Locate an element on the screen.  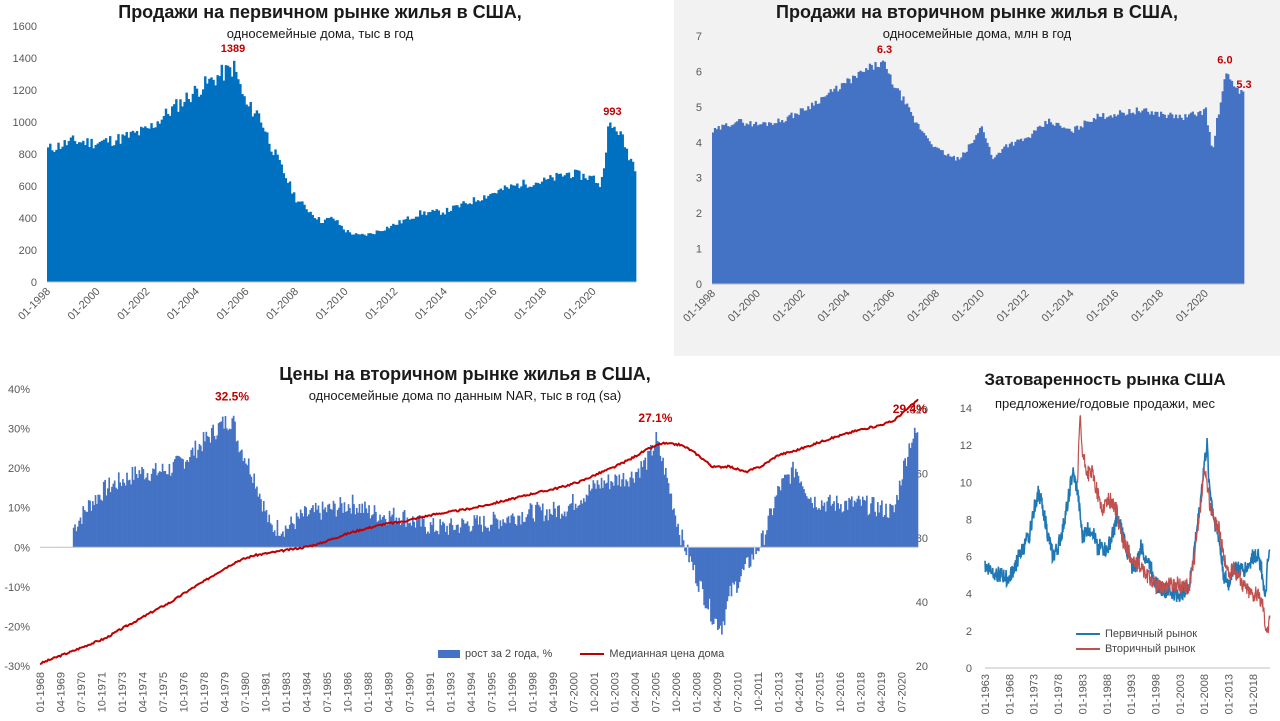
x-tick-label: 10-2011 is located at coordinates (759, 692).